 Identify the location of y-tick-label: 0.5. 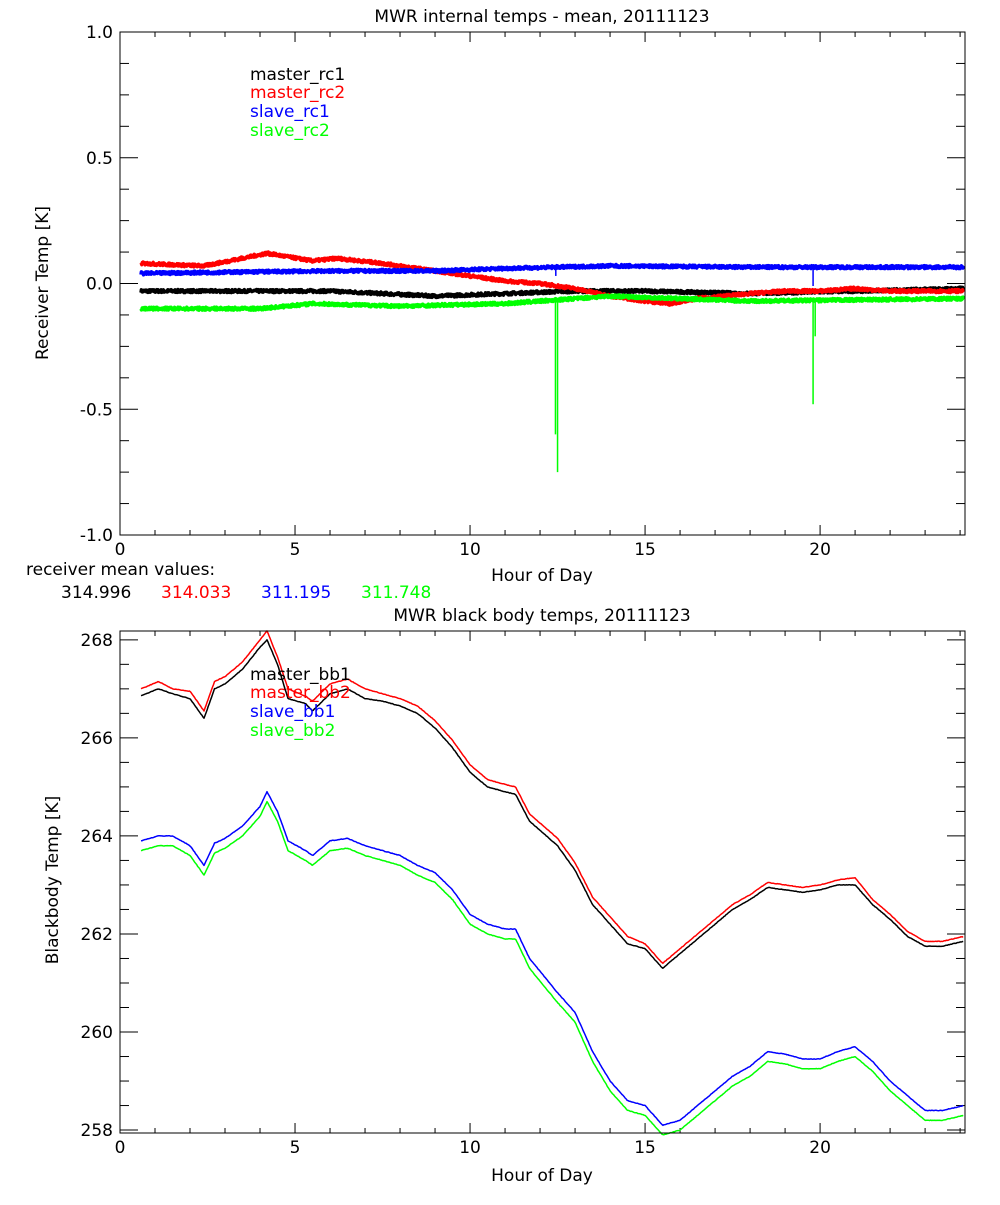
(99, 159).